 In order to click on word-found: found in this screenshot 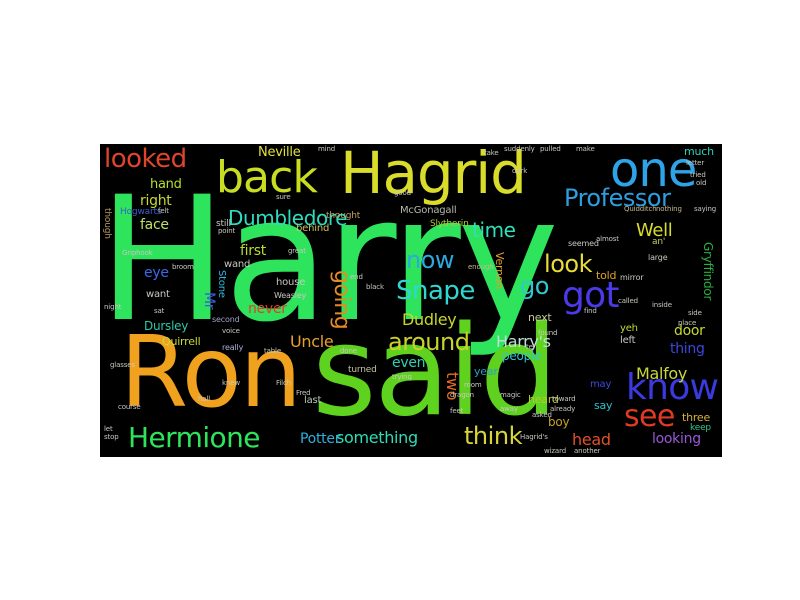, I will do `click(548, 333)`.